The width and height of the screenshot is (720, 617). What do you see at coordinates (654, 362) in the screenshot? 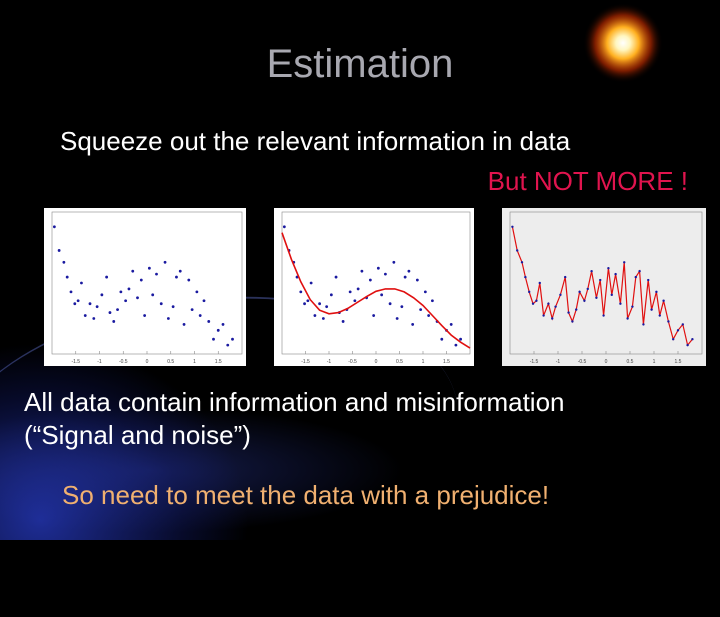
I see `x-tick-label: 1` at bounding box center [654, 362].